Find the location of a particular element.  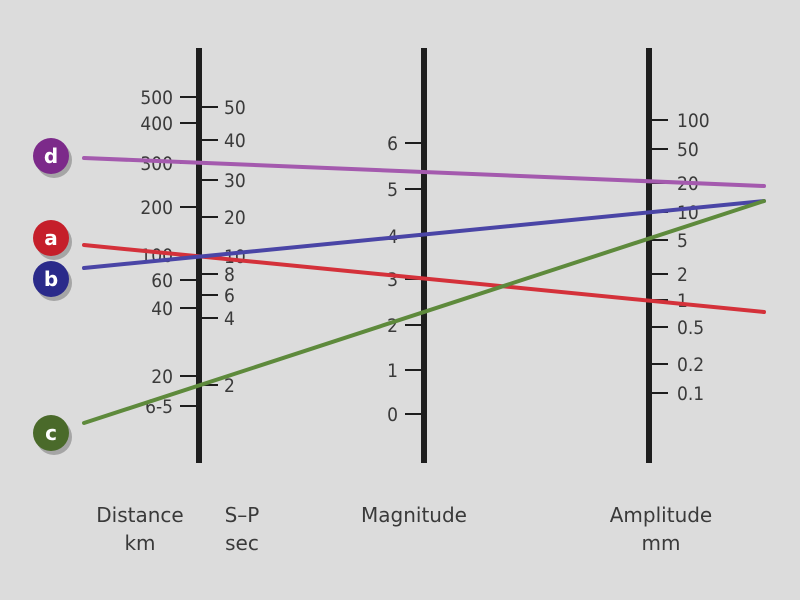

marker-d-circle is located at coordinates (51, 156).